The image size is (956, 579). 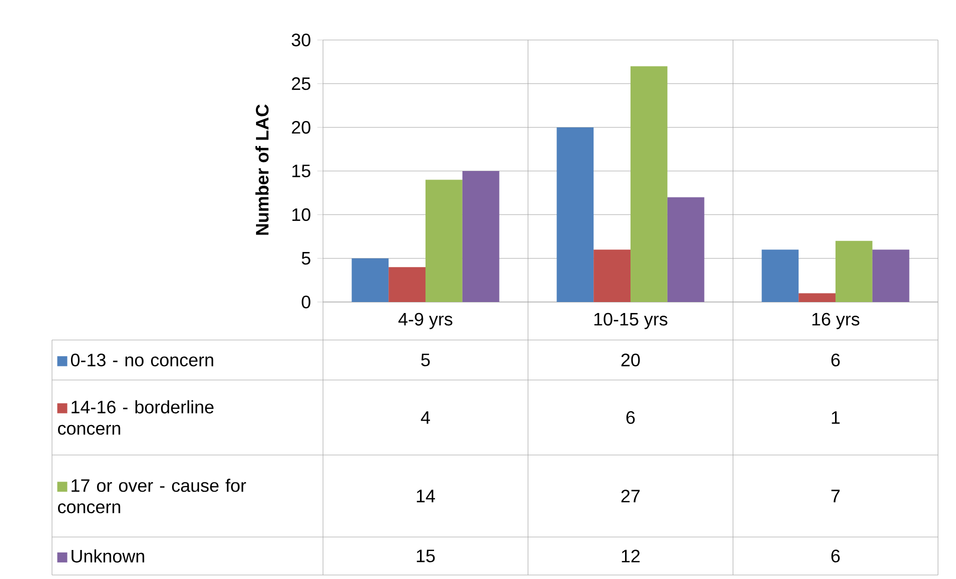 I want to click on data-label: 5, so click(x=425, y=360).